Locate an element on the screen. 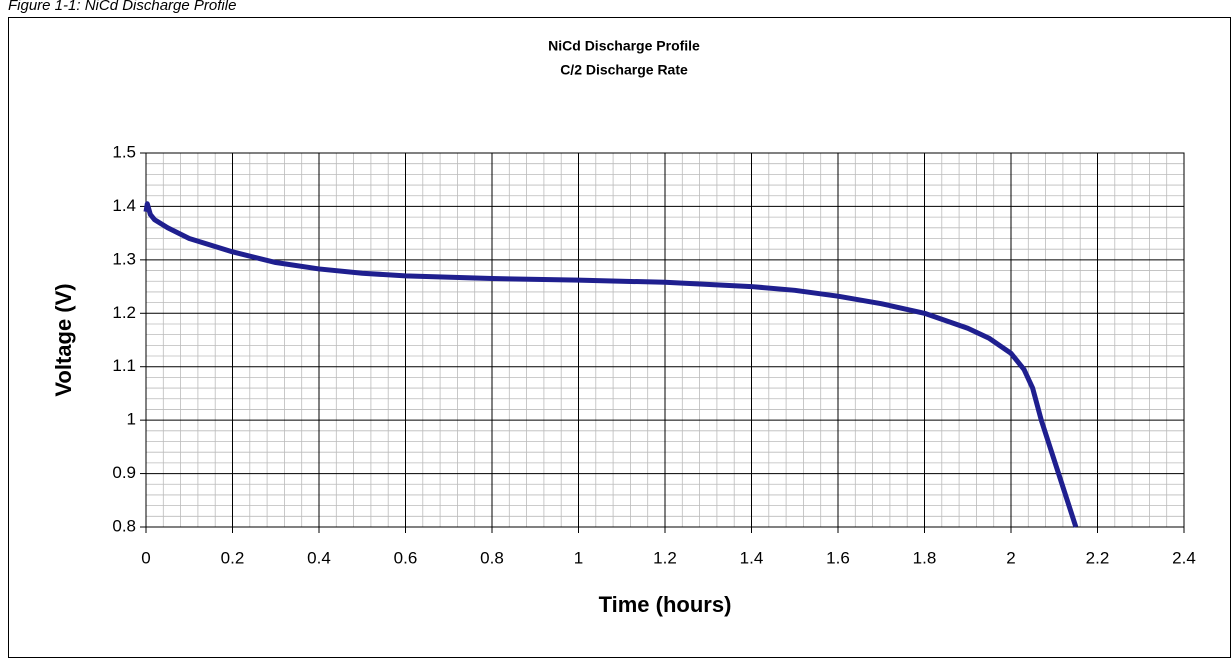  chart-title: NiCd Discharge Profile is located at coordinates (624, 46).